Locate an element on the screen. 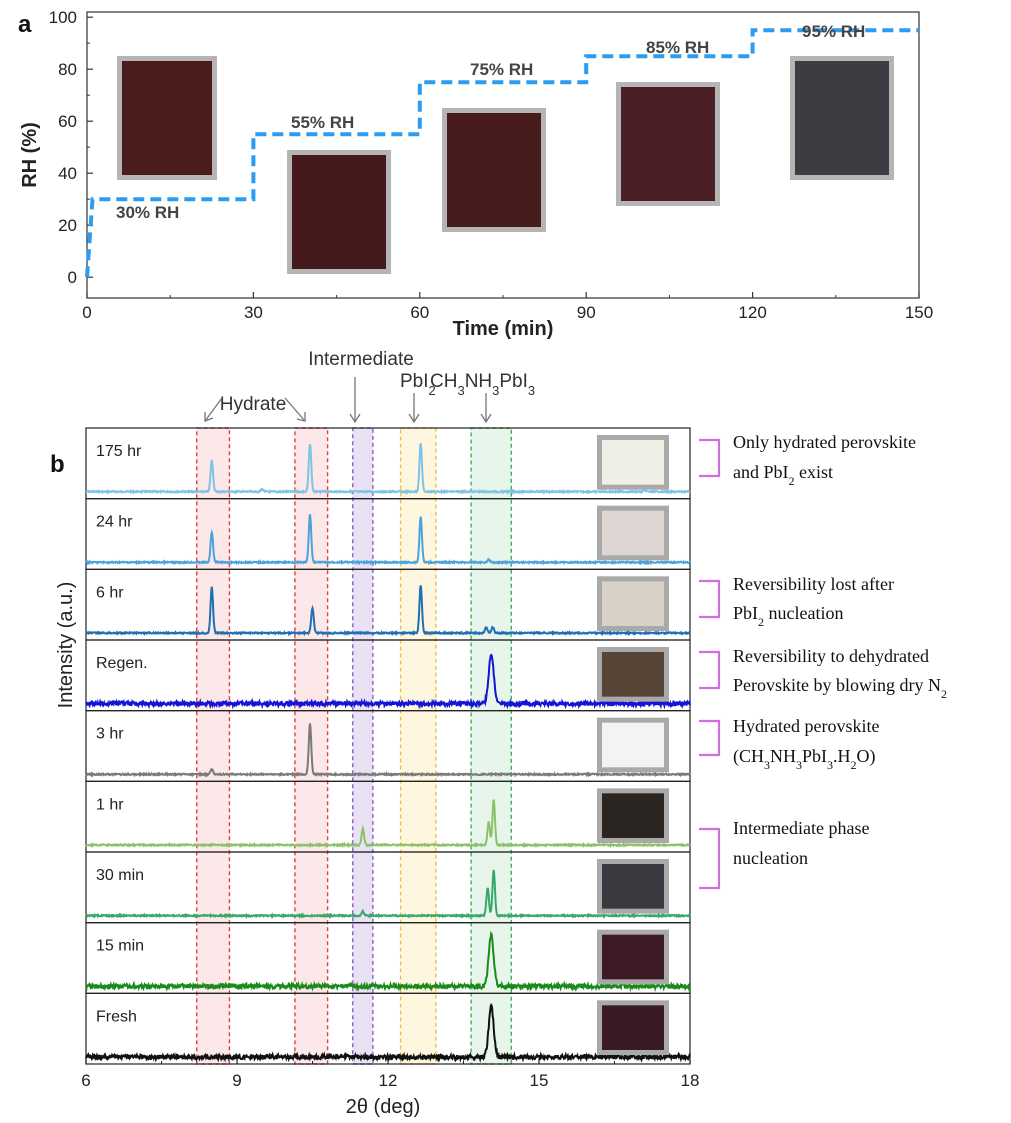 Image resolution: width=1011 pixels, height=1123 pixels. xrd-series-label: 30 min is located at coordinates (120, 875).